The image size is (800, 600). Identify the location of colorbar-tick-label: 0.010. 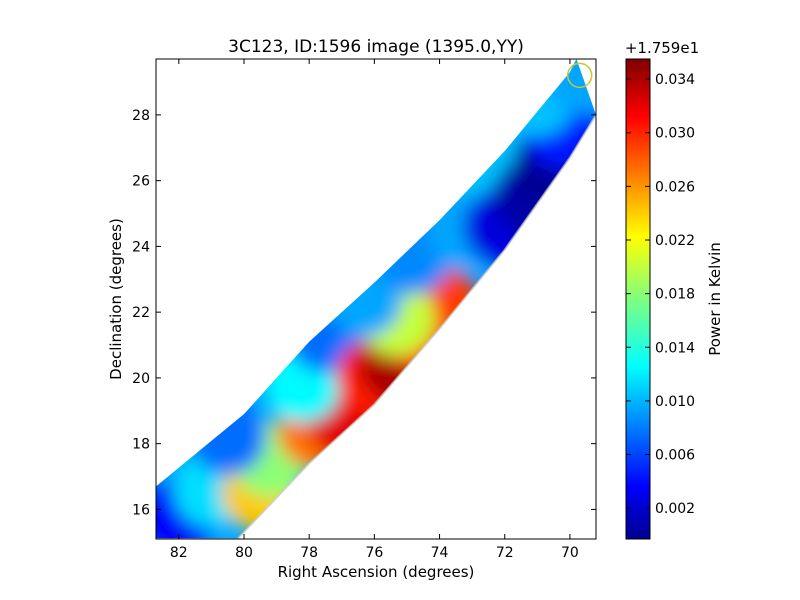
(675, 402).